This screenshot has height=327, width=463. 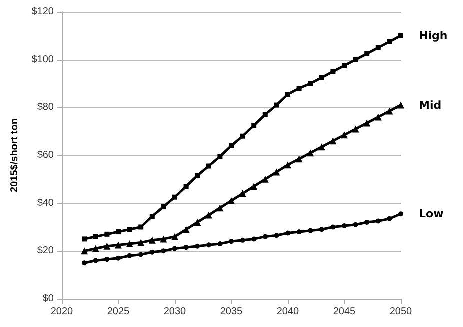 What do you see at coordinates (430, 105) in the screenshot?
I see `series-label: Mid` at bounding box center [430, 105].